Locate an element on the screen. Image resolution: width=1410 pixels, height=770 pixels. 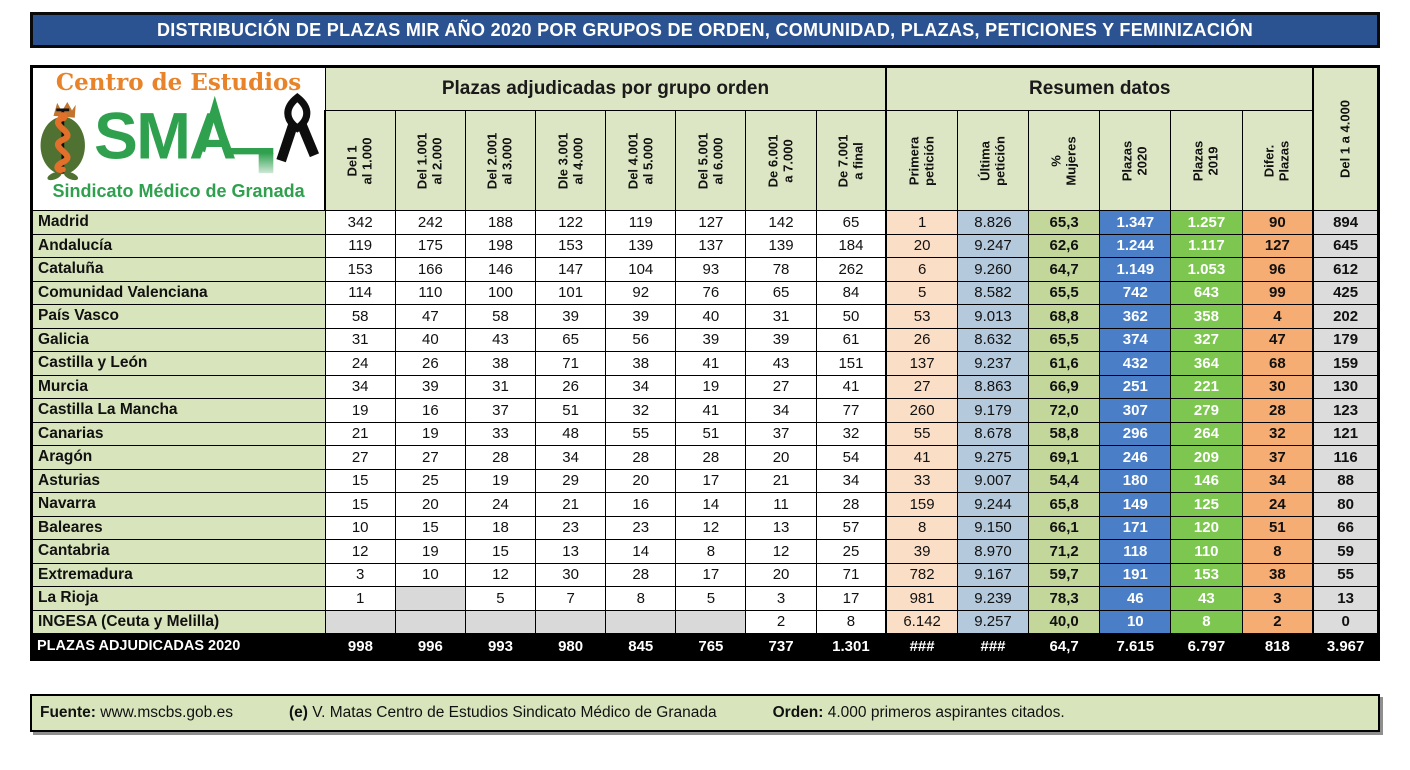
cell-order-5: 139 is located at coordinates (641, 245).